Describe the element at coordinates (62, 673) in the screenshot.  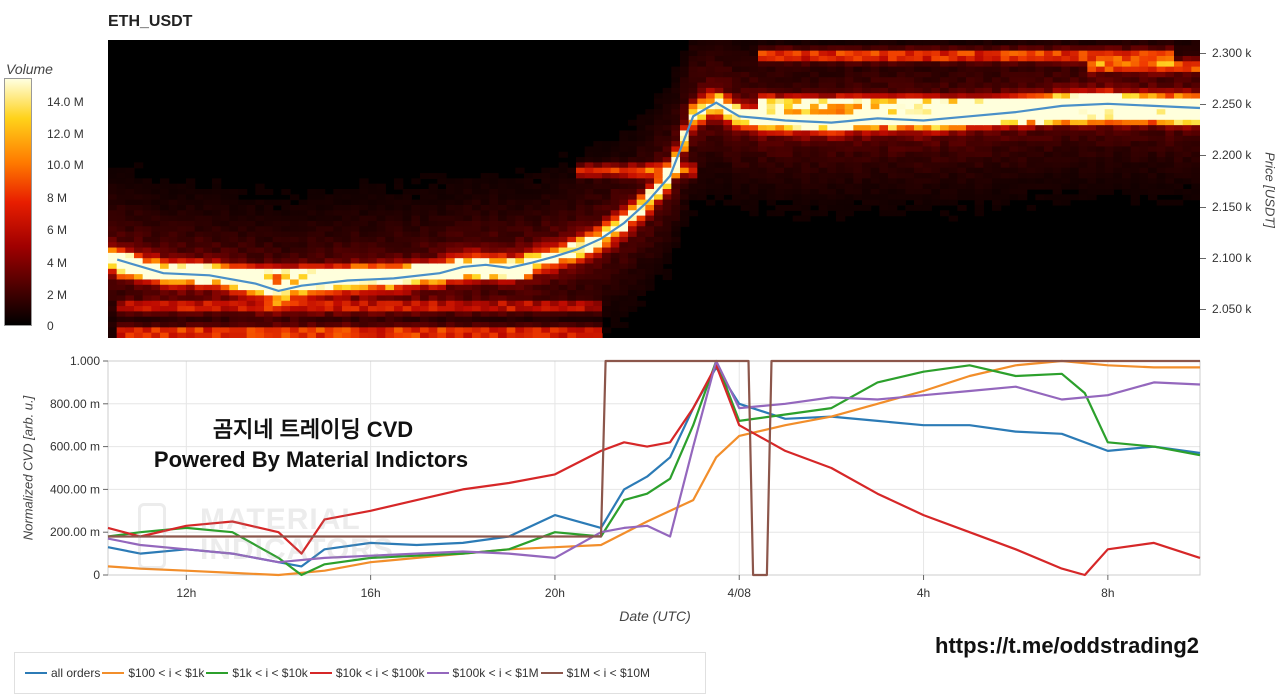
I see `legend-item-all-orders: all orders` at that location.